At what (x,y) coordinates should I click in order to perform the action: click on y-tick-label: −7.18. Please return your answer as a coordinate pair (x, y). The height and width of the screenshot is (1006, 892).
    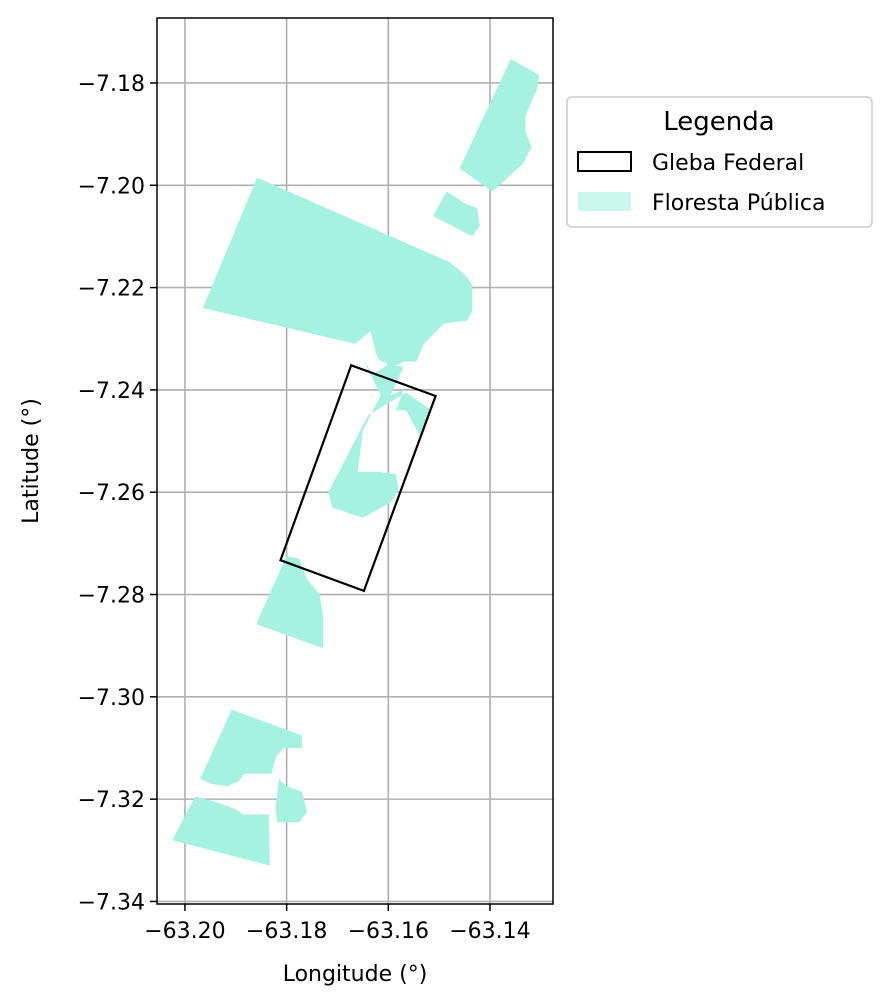
    Looking at the image, I should click on (111, 84).